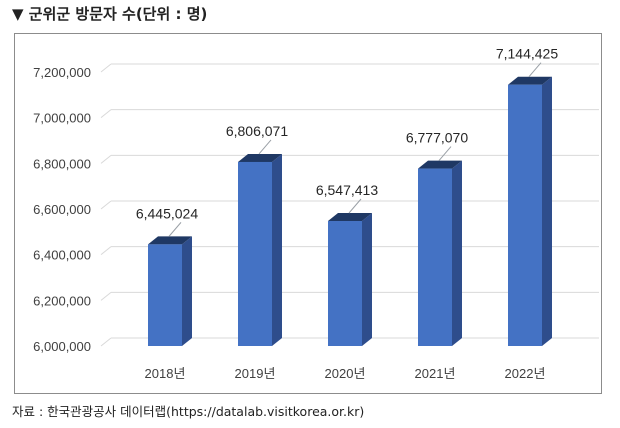  Describe the element at coordinates (527, 54) in the screenshot. I see `data-label: 7,144,425` at that location.